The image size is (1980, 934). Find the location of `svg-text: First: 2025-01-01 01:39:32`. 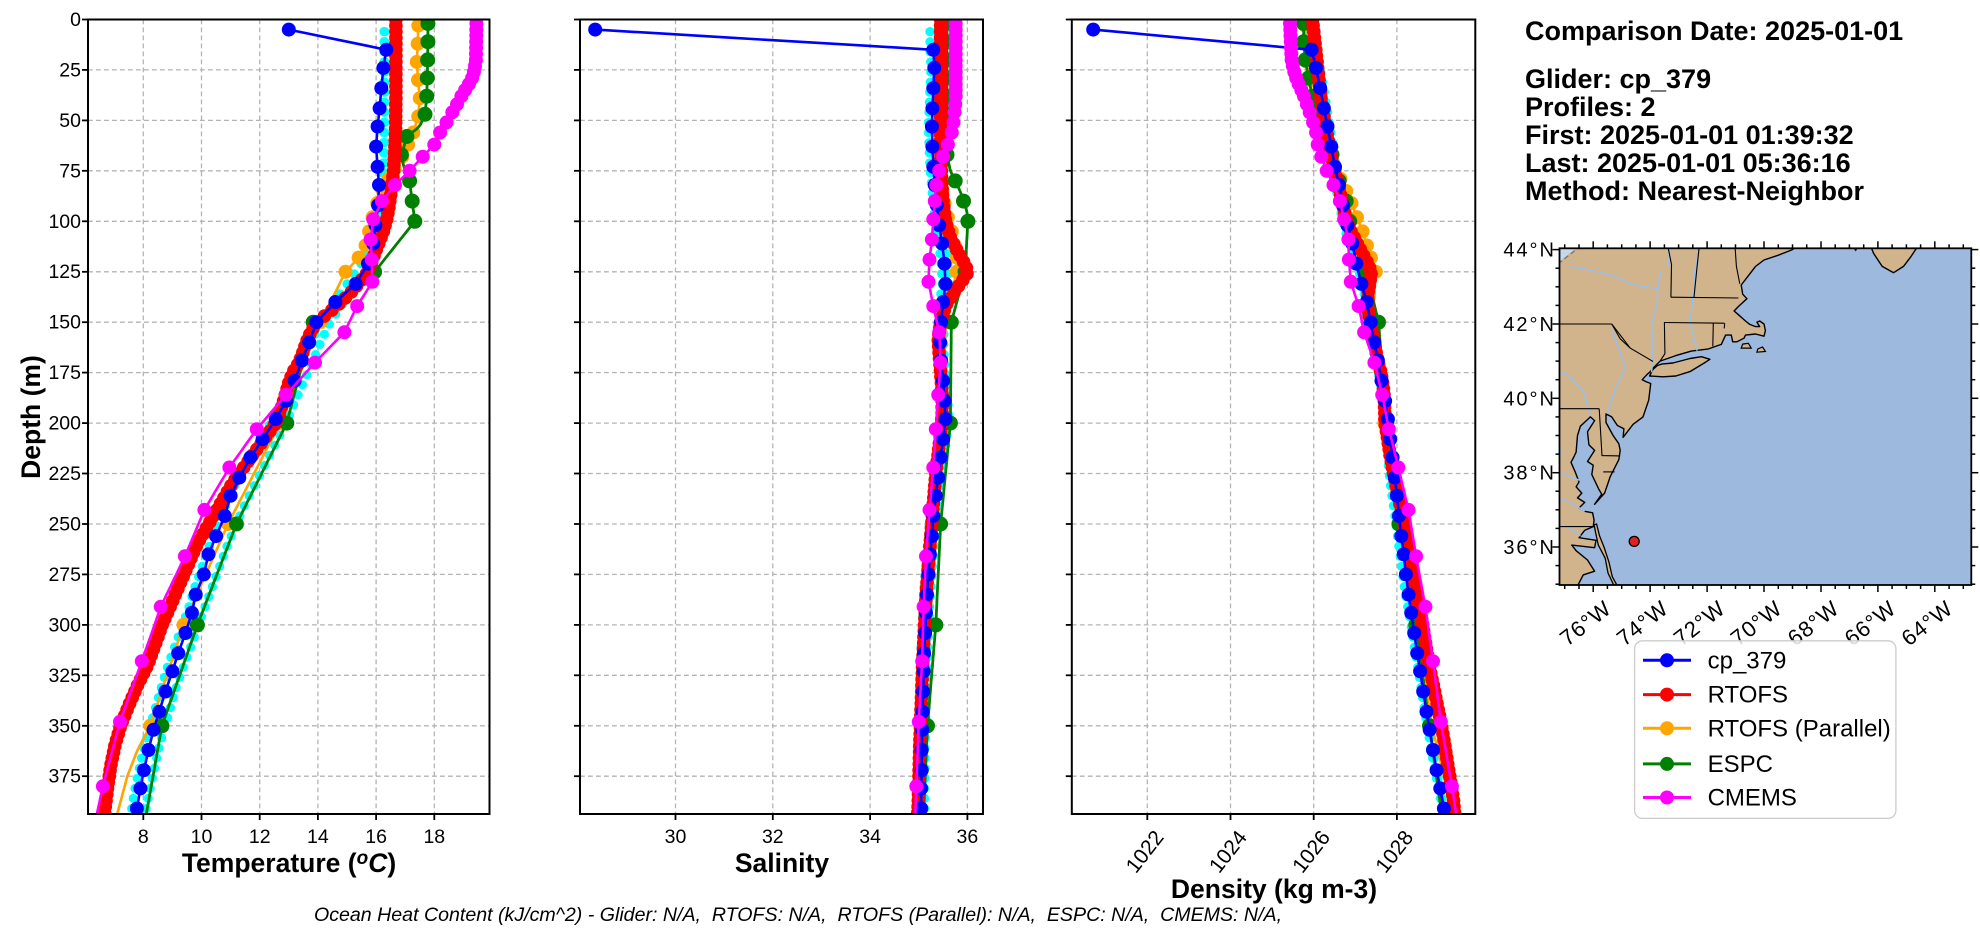

svg-text: First: 2025-01-01 01:39:32 is located at coordinates (1689, 135).